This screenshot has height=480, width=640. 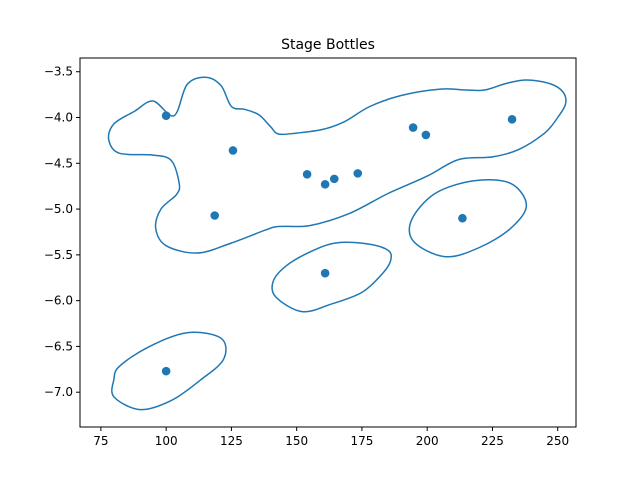 I want to click on x-tick-label: 125, so click(x=231, y=441).